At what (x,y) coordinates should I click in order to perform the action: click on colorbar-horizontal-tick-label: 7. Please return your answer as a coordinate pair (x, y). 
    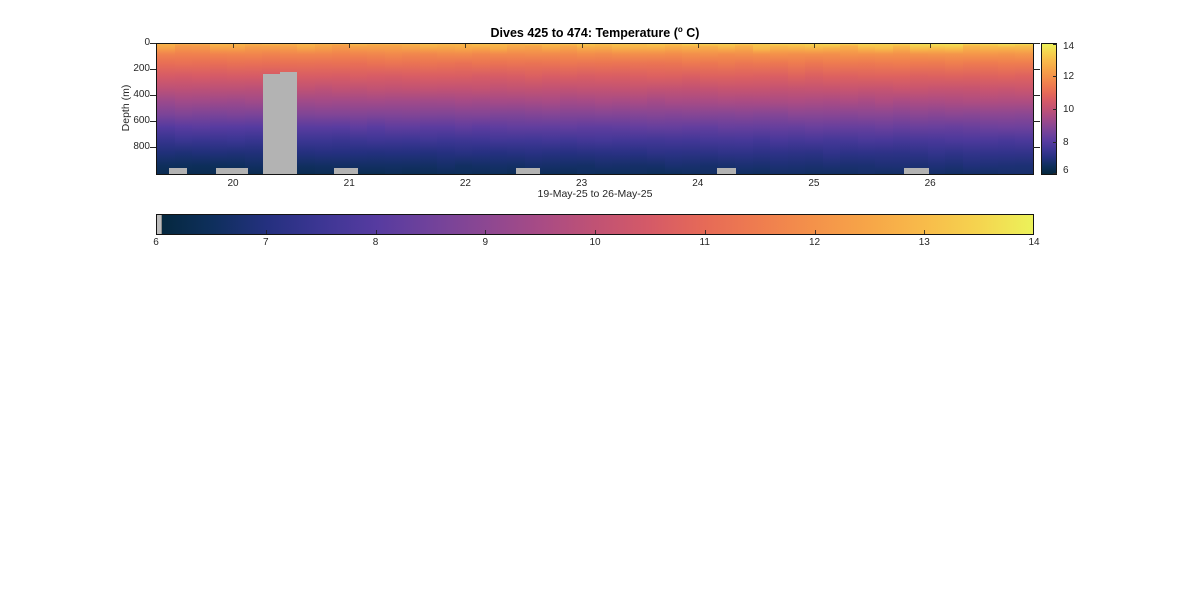
    Looking at the image, I should click on (265, 242).